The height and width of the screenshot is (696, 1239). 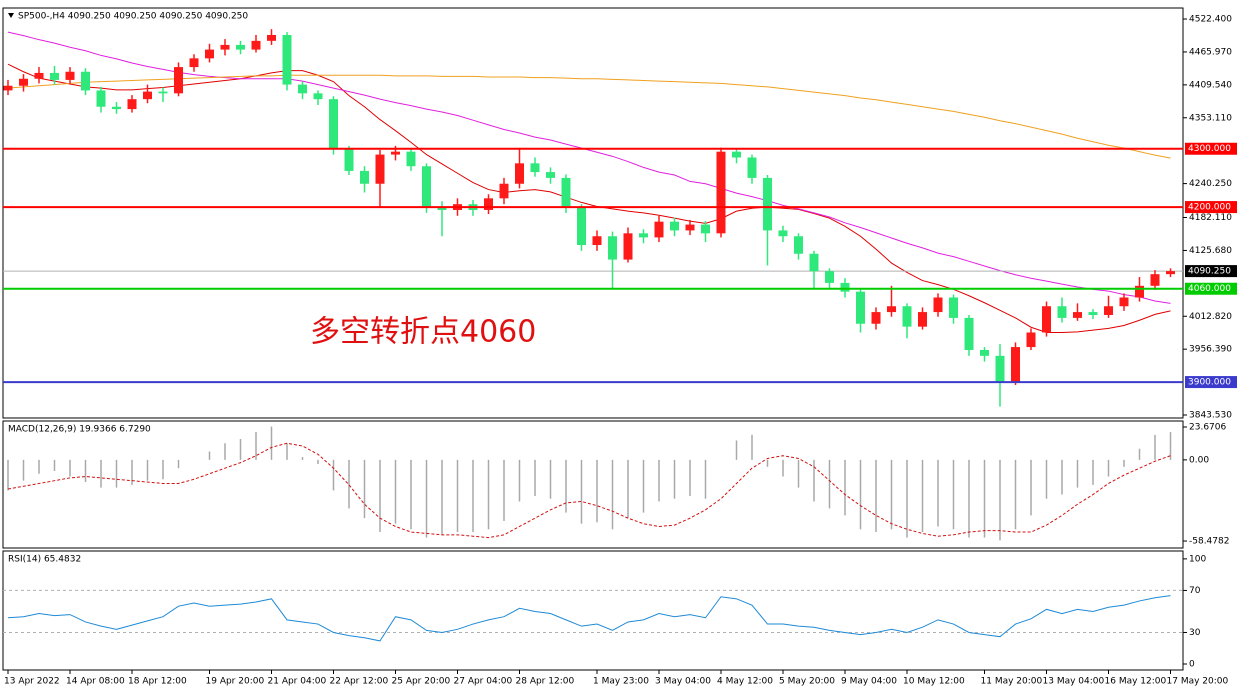 What do you see at coordinates (297, 682) in the screenshot?
I see `x-tick-label: 21 Apr 04:00` at bounding box center [297, 682].